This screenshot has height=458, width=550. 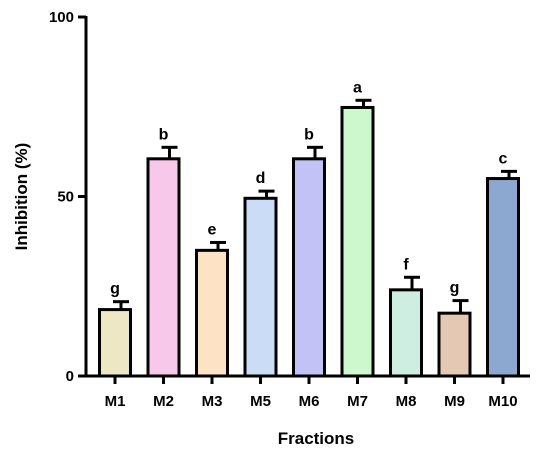 What do you see at coordinates (316, 438) in the screenshot?
I see `x-axis-title: Fractions` at bounding box center [316, 438].